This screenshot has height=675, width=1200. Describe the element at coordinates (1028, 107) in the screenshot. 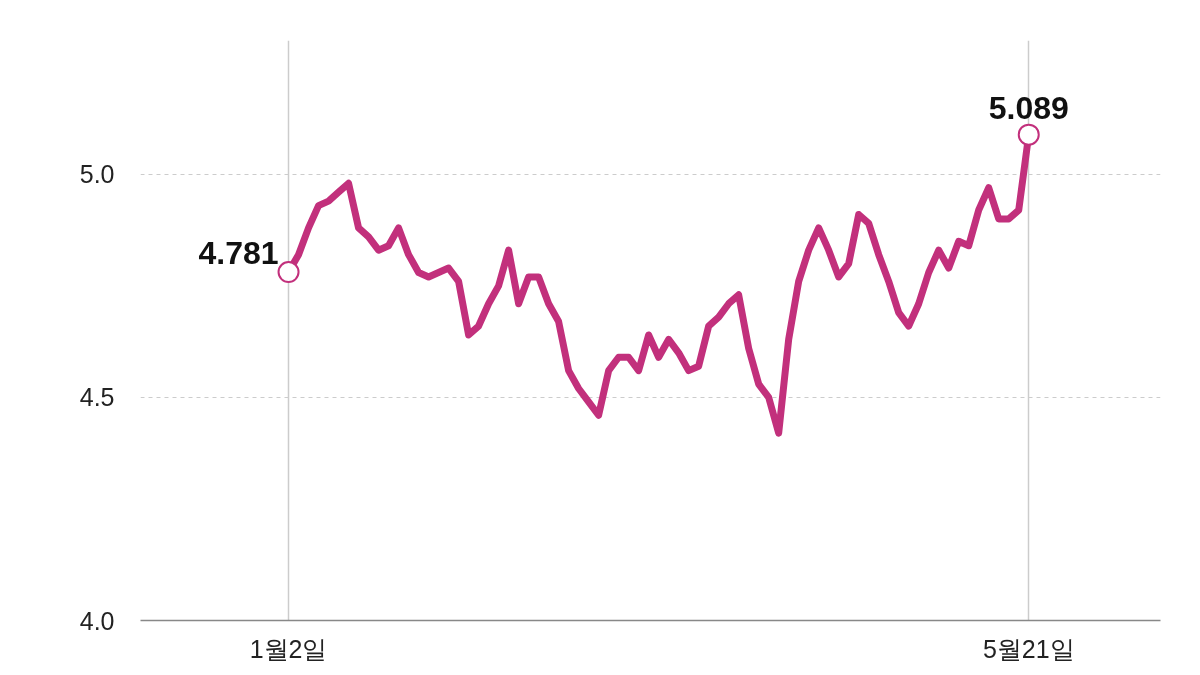

I see `data-label: 5.089` at that location.